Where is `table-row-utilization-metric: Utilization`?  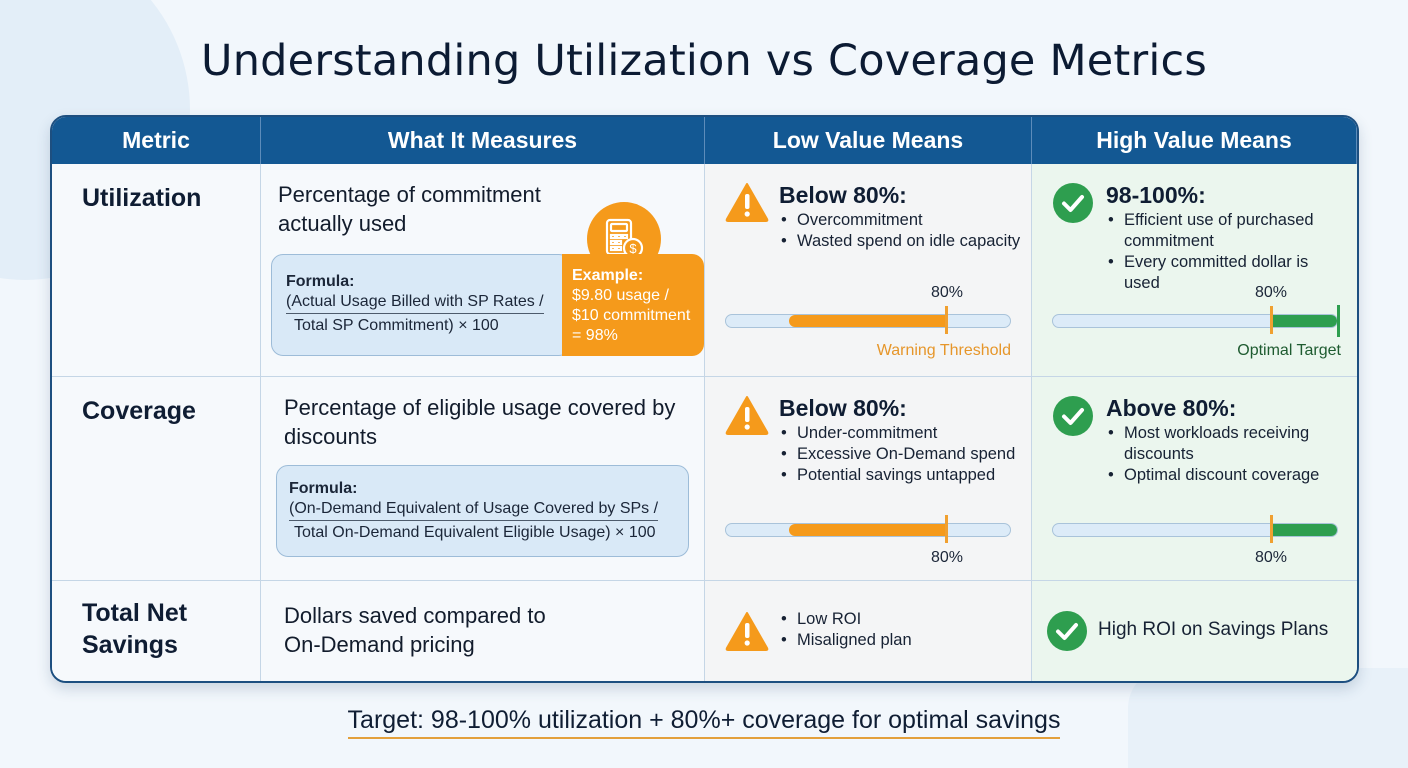
table-row-utilization-metric: Utilization is located at coordinates (156, 270).